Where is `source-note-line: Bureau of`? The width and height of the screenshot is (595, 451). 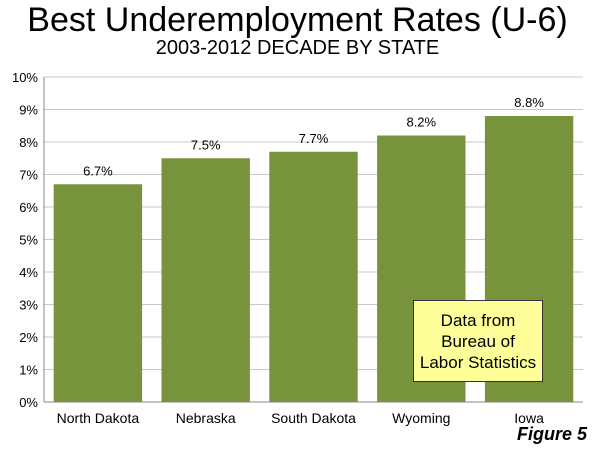 source-note-line: Bureau of is located at coordinates (478, 341).